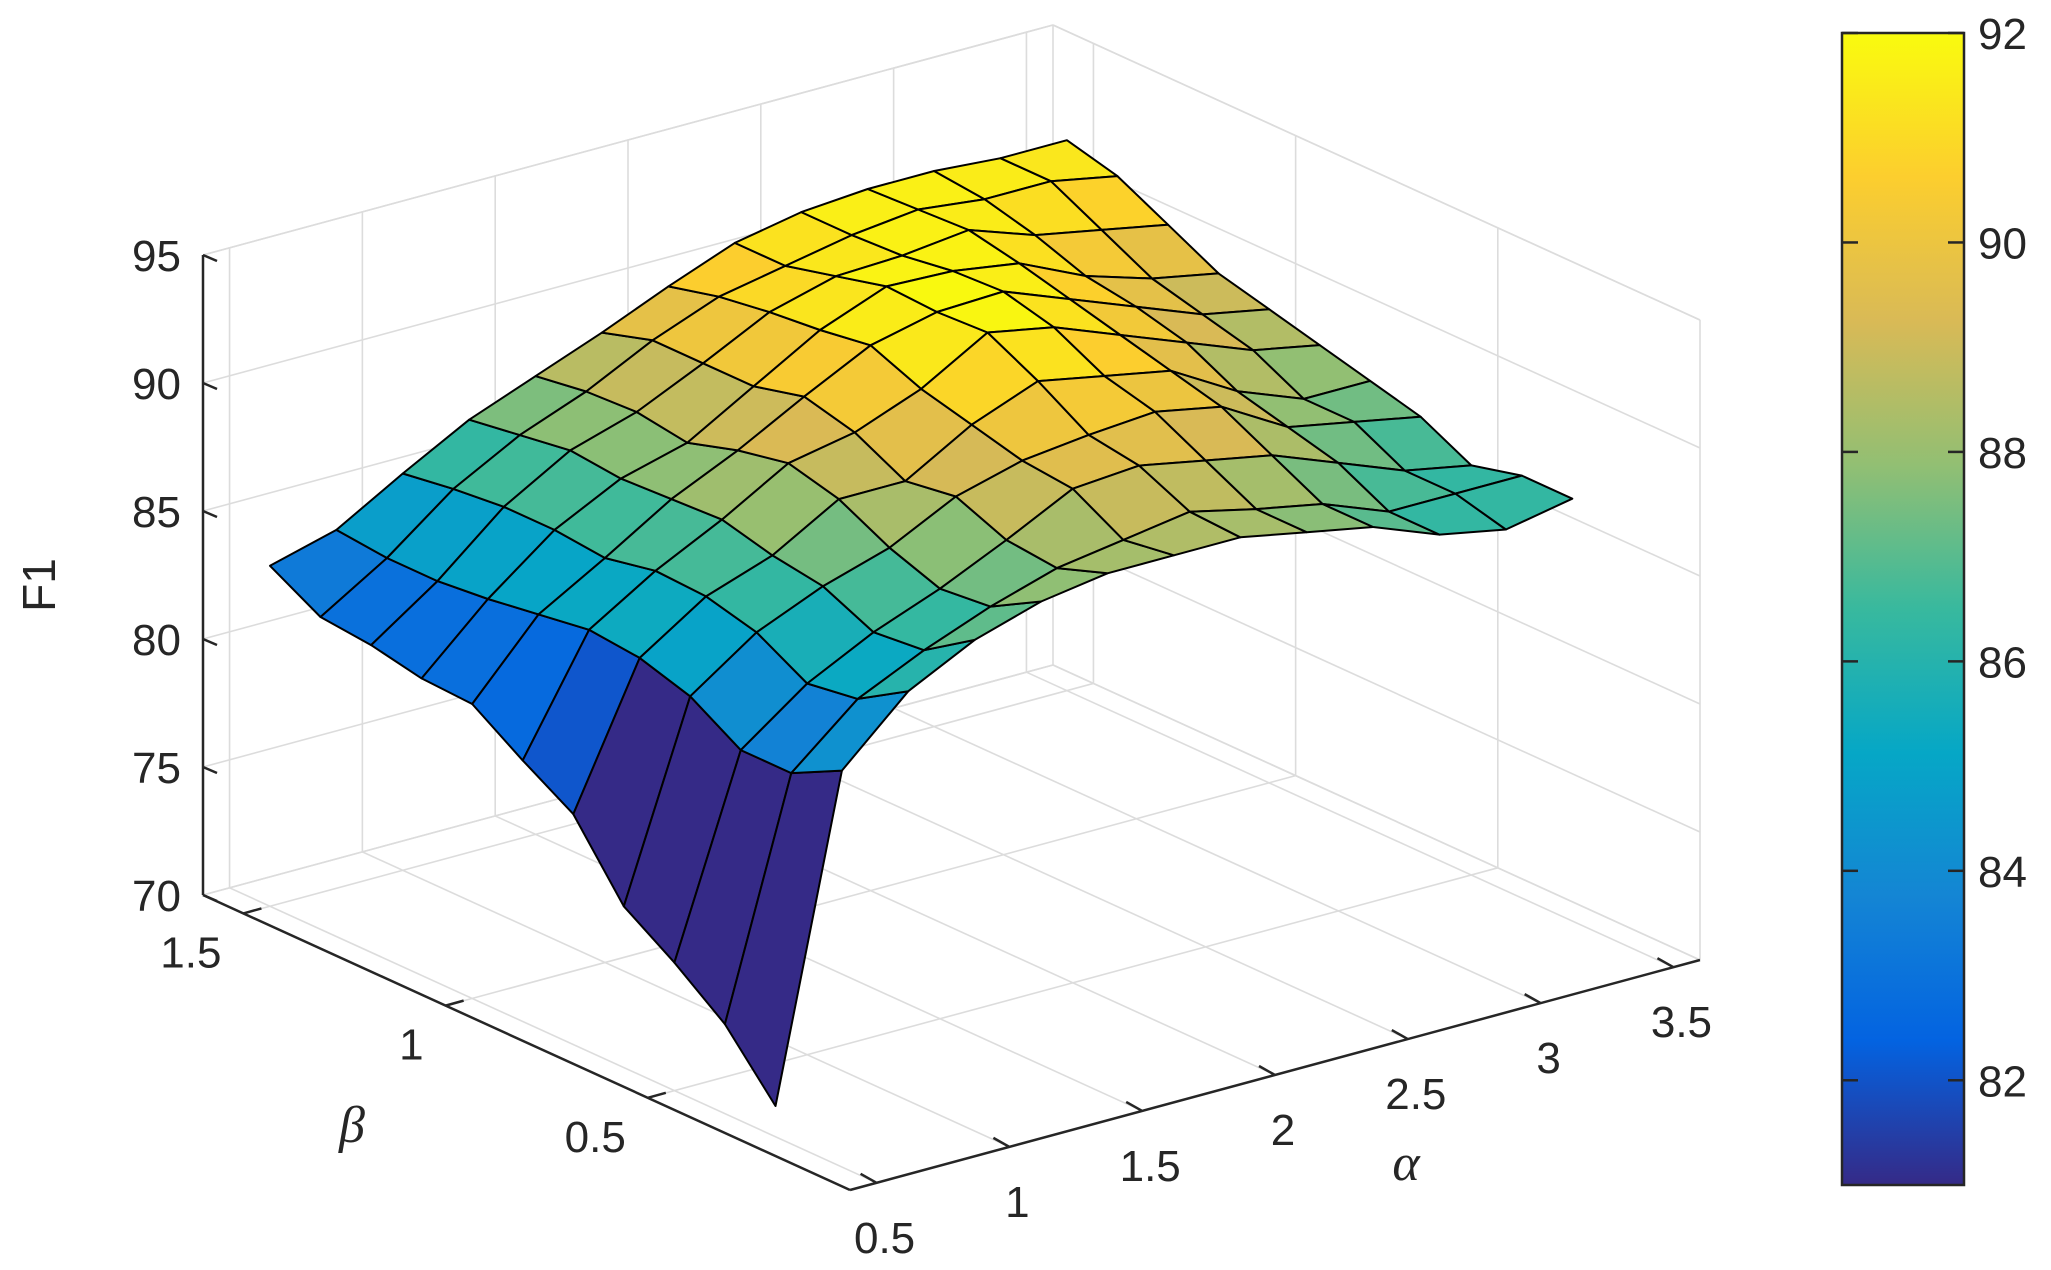 The height and width of the screenshot is (1270, 2051). What do you see at coordinates (2002, 1081) in the screenshot?
I see `colorbar-tick-label-0: 82` at bounding box center [2002, 1081].